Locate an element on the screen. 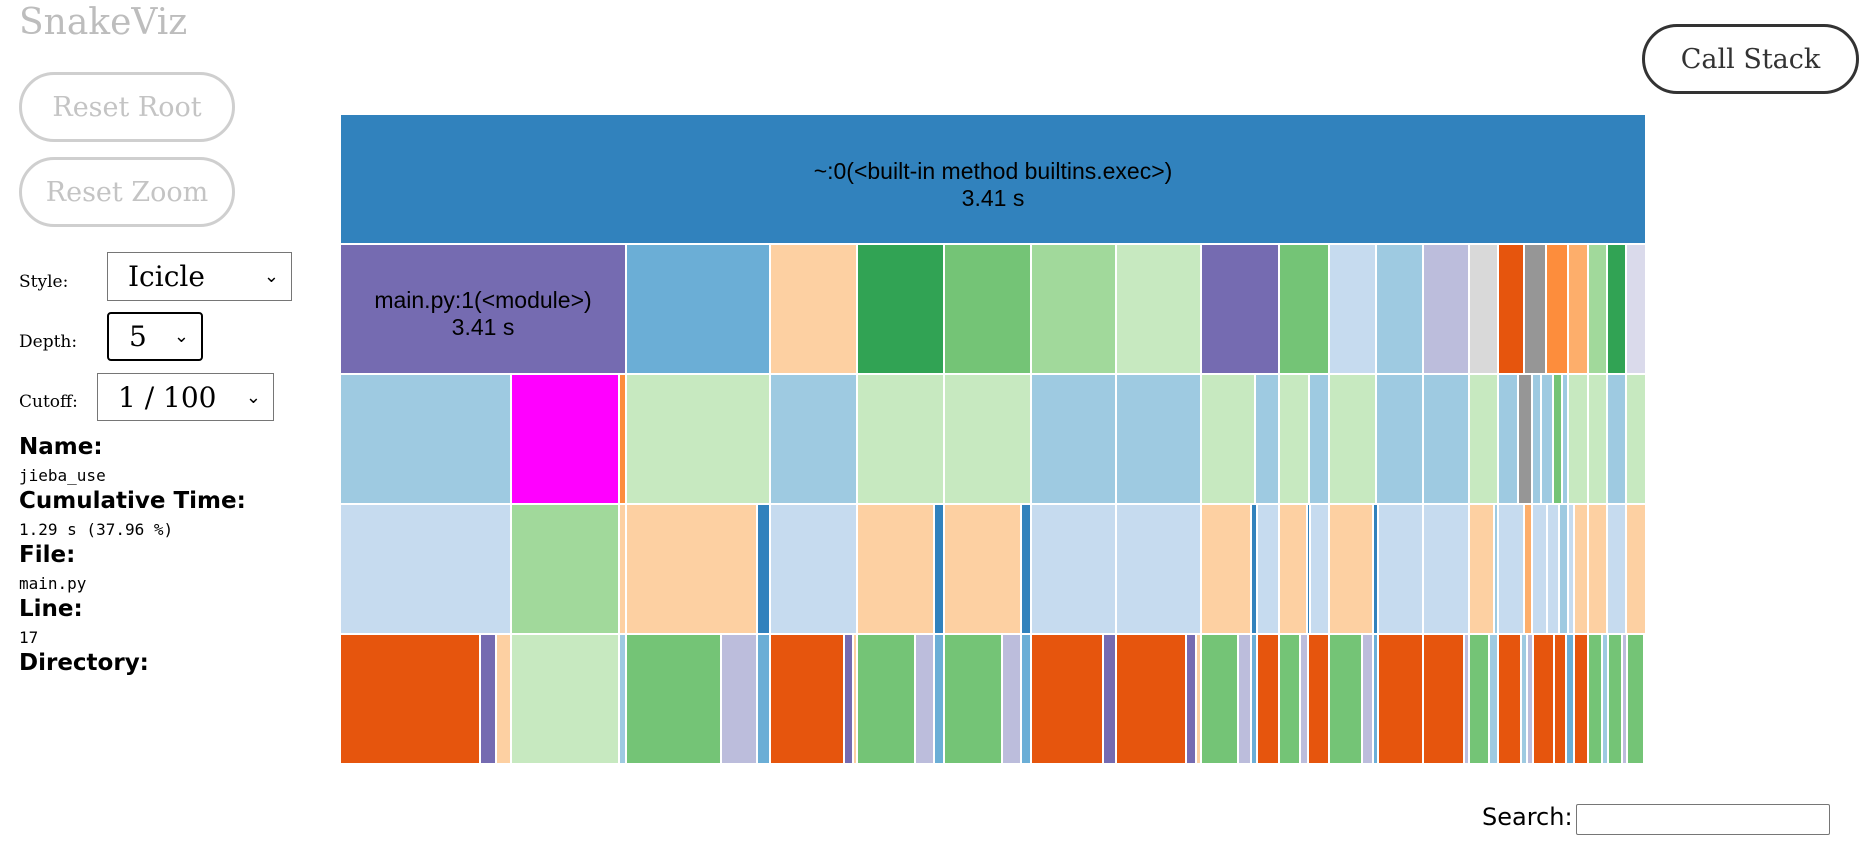  reset-root-button: Reset Root is located at coordinates (127, 107).